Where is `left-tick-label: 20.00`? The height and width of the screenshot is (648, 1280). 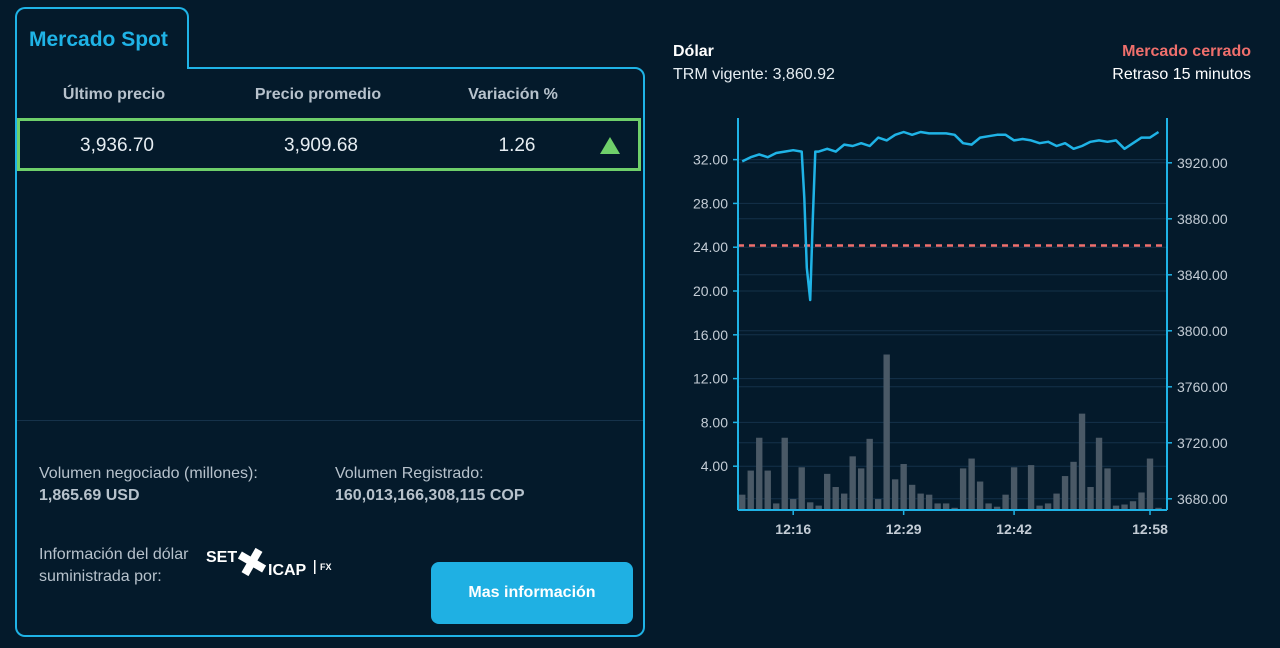 left-tick-label: 20.00 is located at coordinates (710, 291).